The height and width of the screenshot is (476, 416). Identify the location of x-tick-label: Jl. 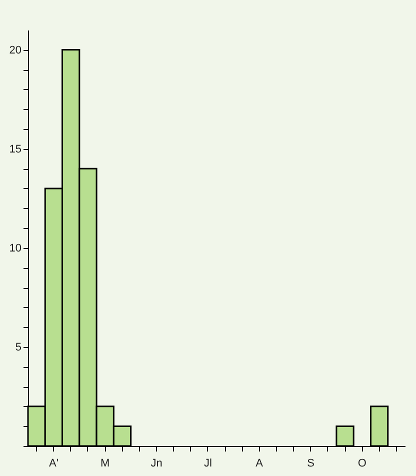
(208, 464).